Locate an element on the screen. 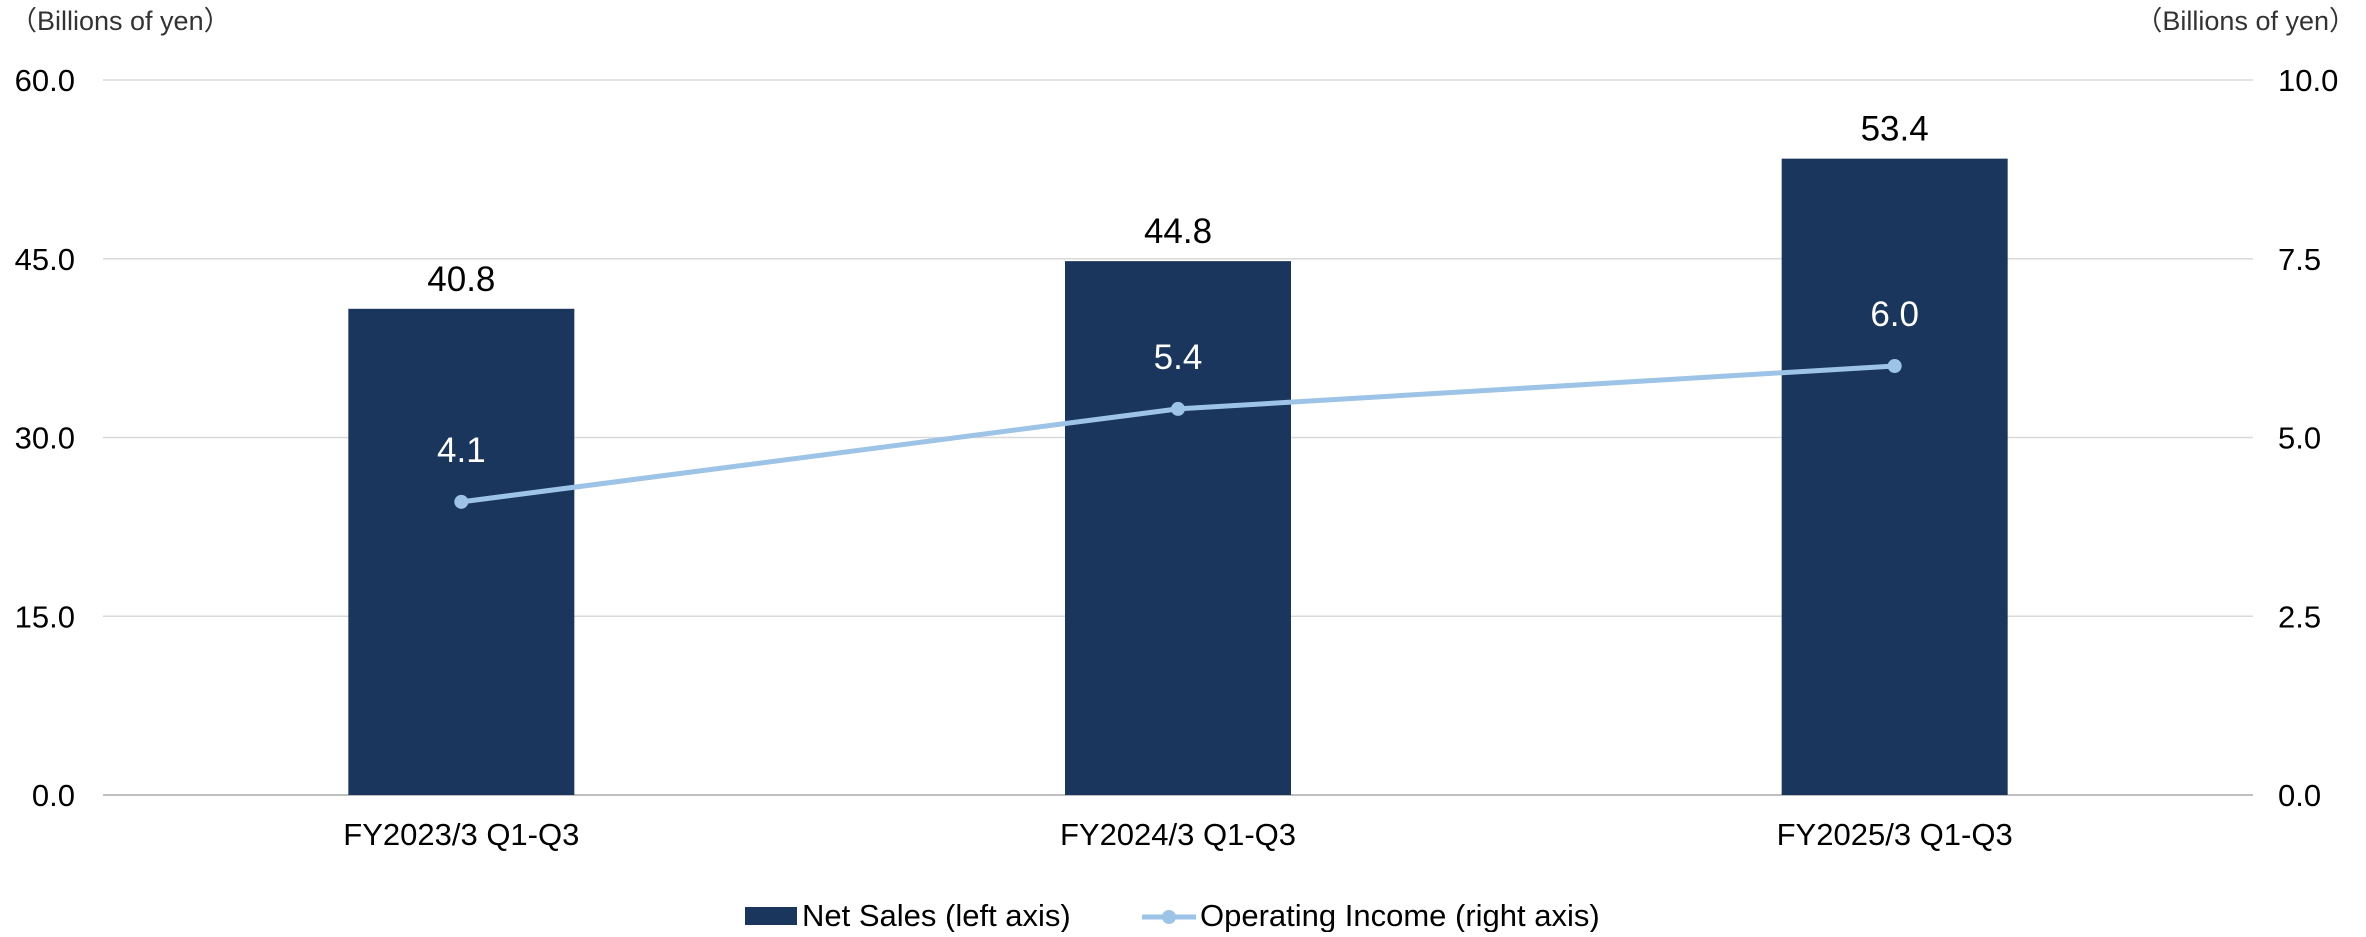 Image resolution: width=2366 pixels, height=937 pixels. left-axis-unit-label: （Billions of yen） is located at coordinates (120, 21).